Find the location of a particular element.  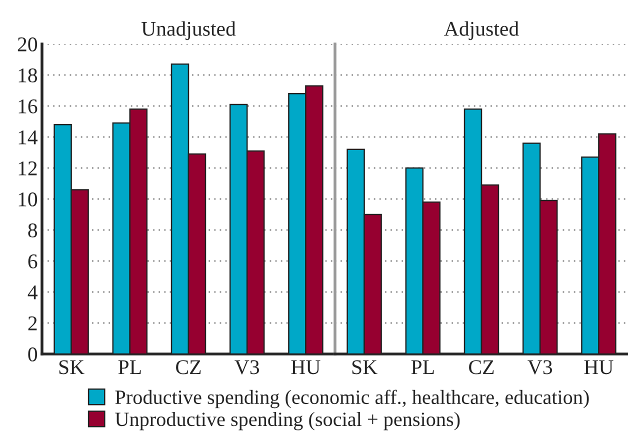

y-tick-label: 6 is located at coordinates (33, 261).